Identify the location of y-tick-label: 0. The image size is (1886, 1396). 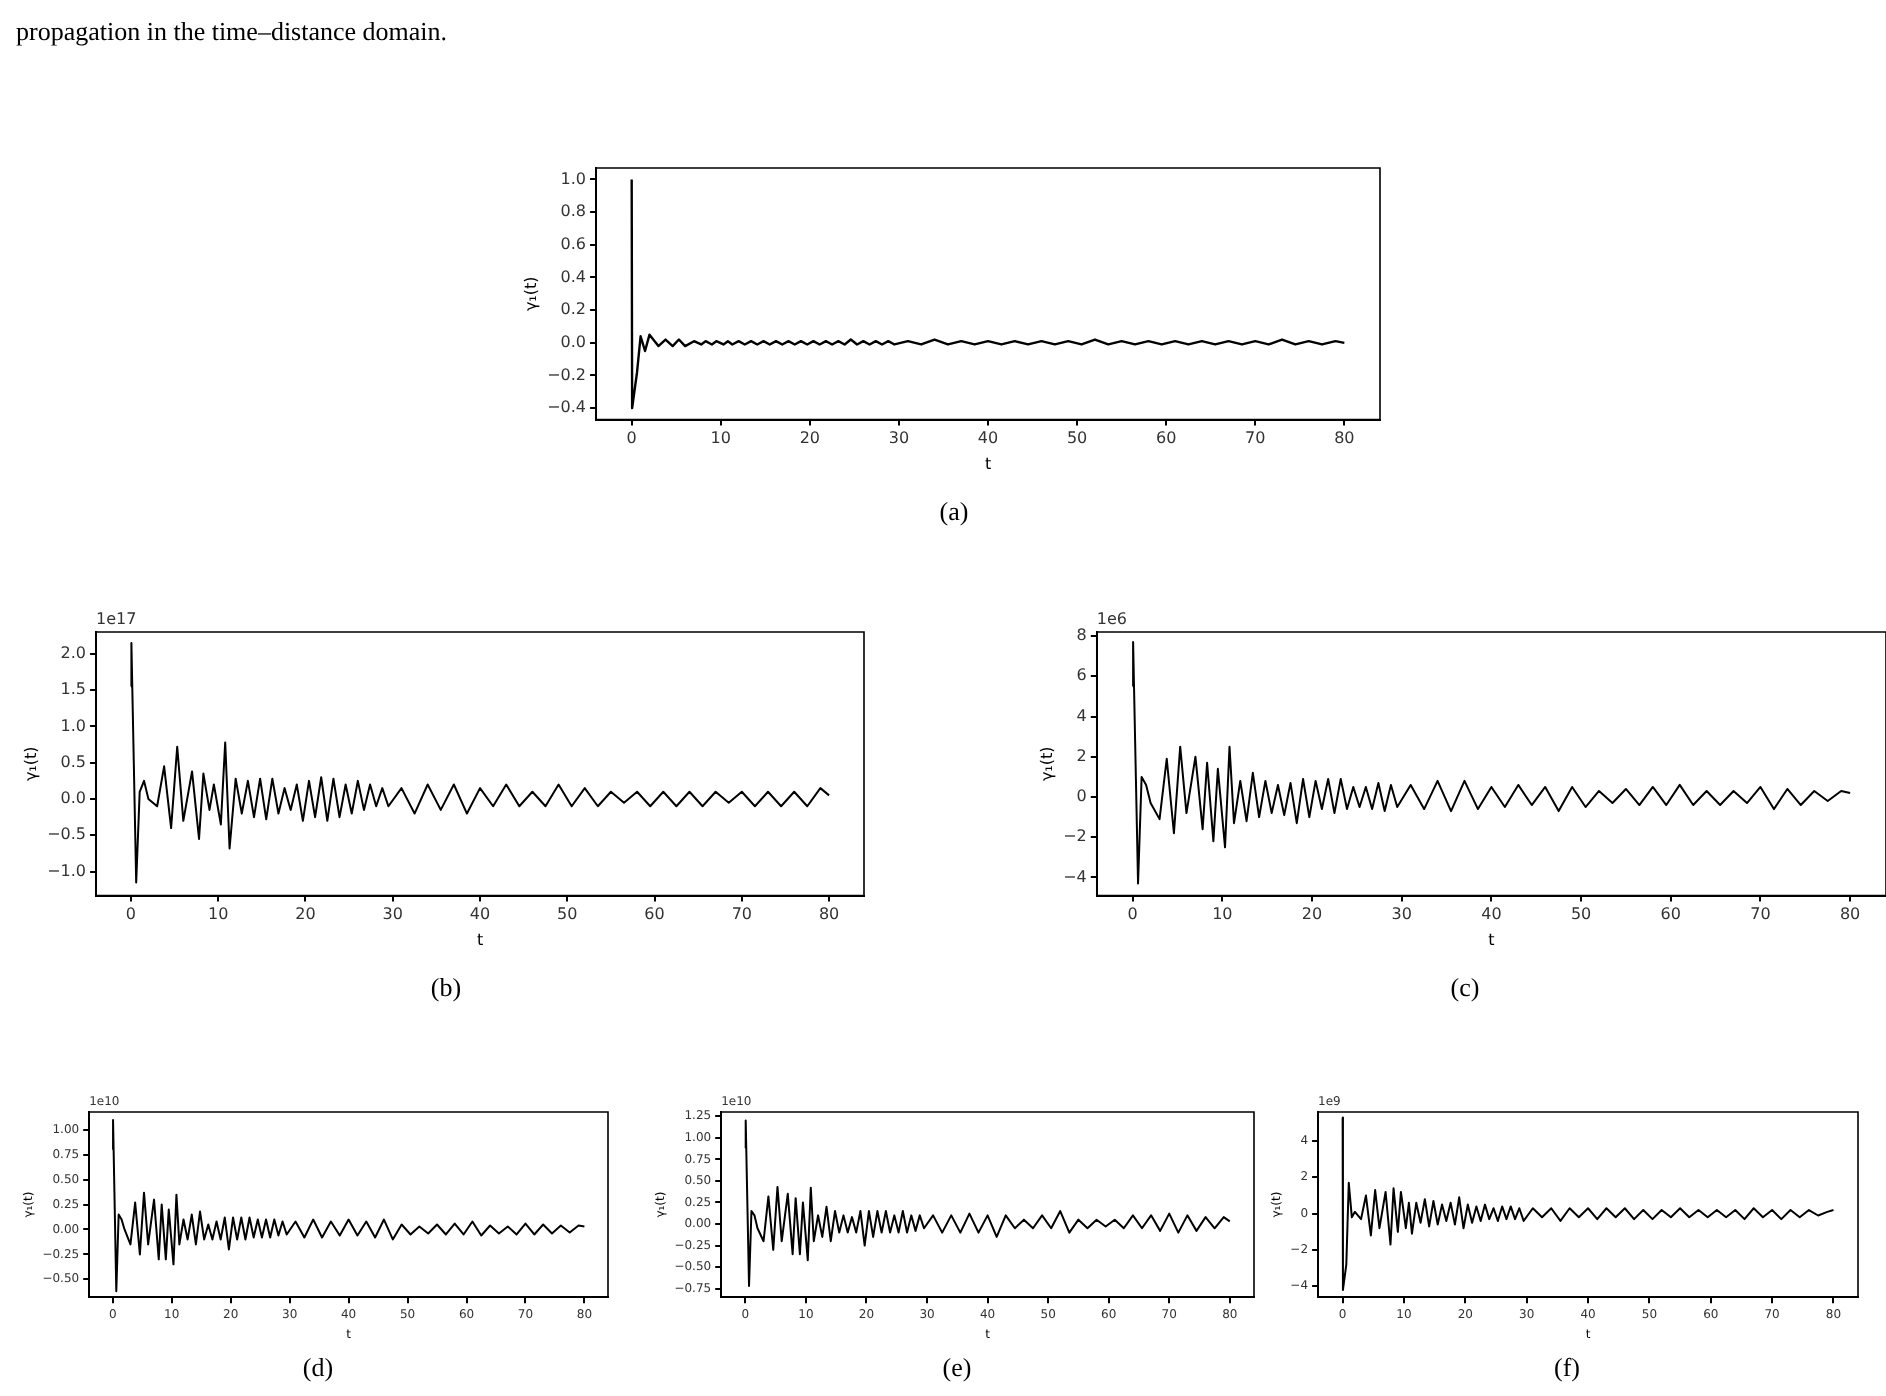
(1081, 796).